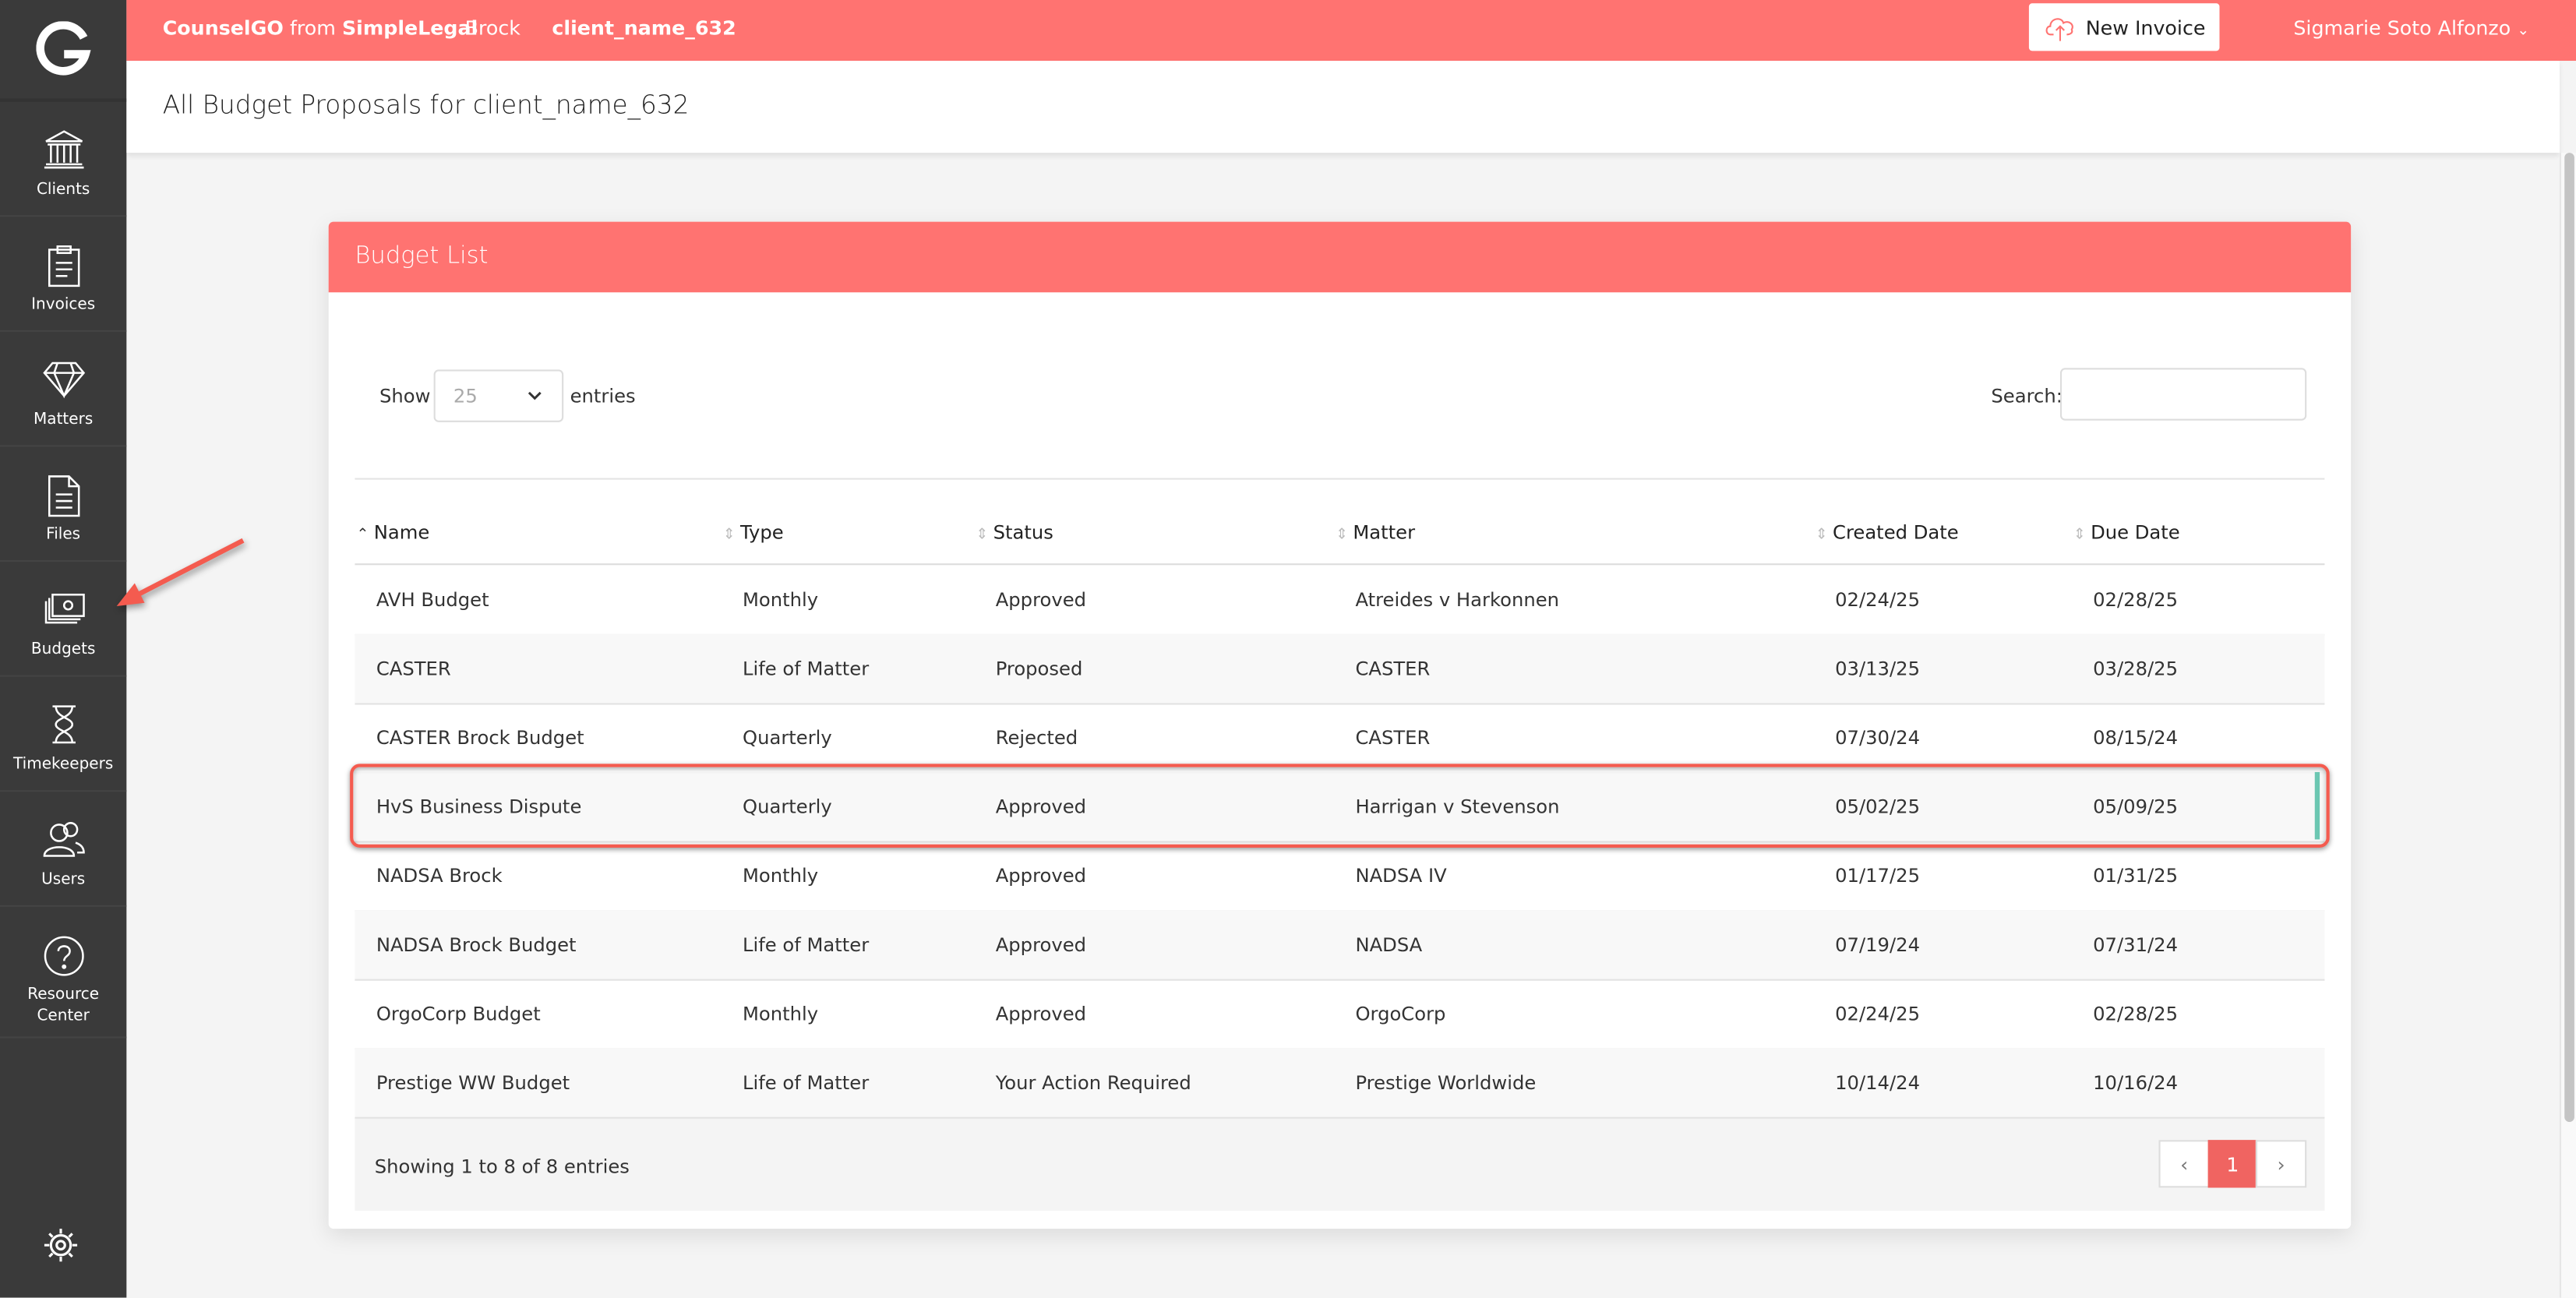 Image resolution: width=2576 pixels, height=1298 pixels. Describe the element at coordinates (2027, 396) in the screenshot. I see `search-label: Search:` at that location.